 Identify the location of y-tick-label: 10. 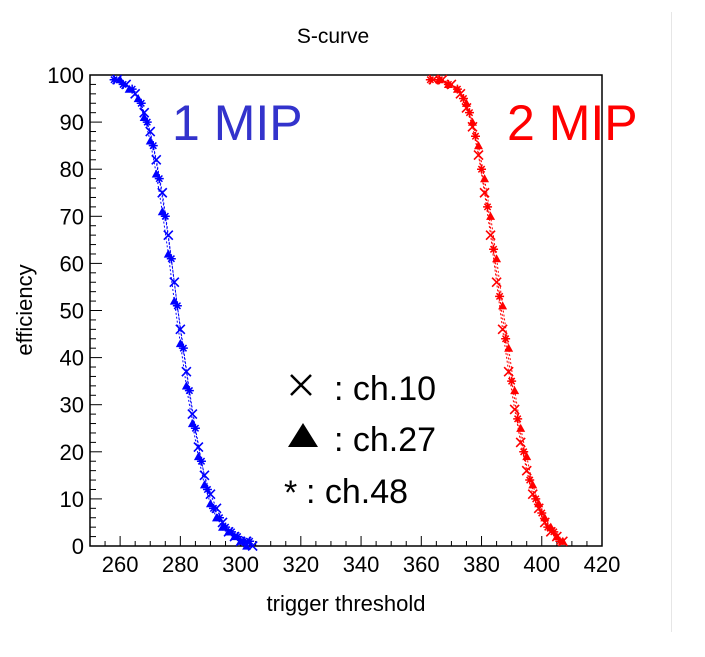
(72, 499).